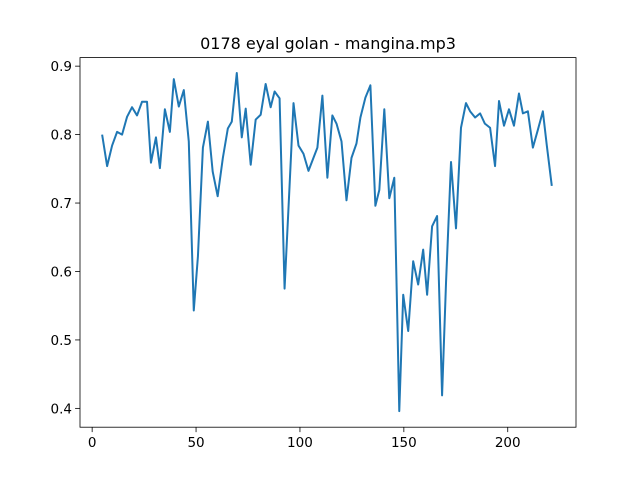  What do you see at coordinates (195, 443) in the screenshot?
I see `x-tick-label: 50` at bounding box center [195, 443].